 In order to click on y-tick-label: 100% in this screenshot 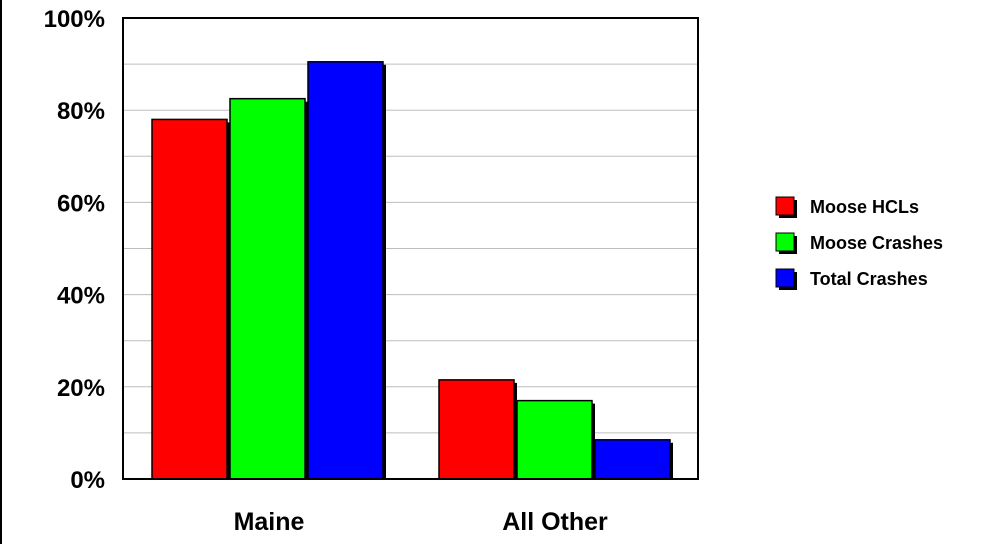, I will do `click(74, 19)`.